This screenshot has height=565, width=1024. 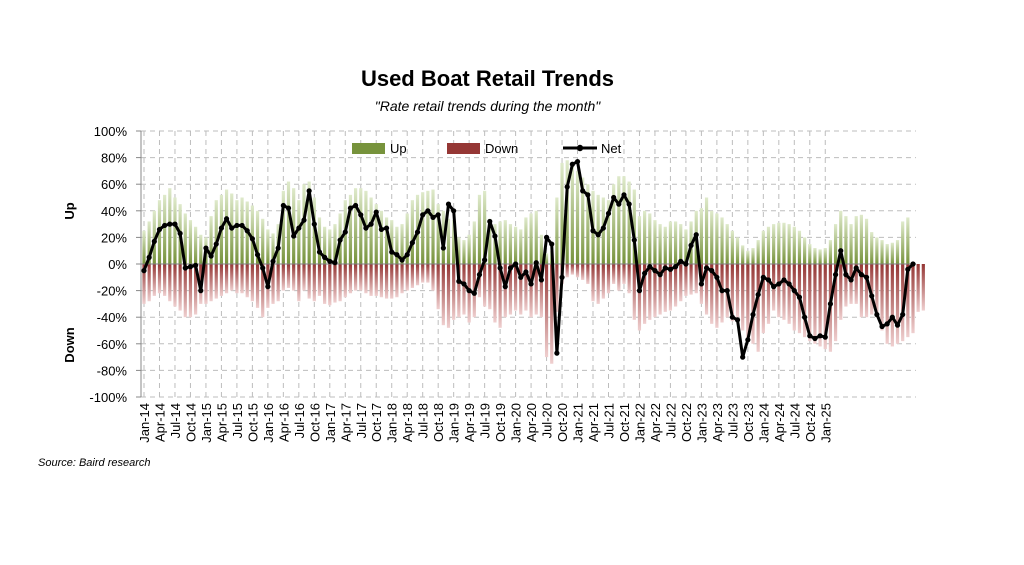 What do you see at coordinates (283, 422) in the screenshot?
I see `x-tick-label: Apr-16` at bounding box center [283, 422].